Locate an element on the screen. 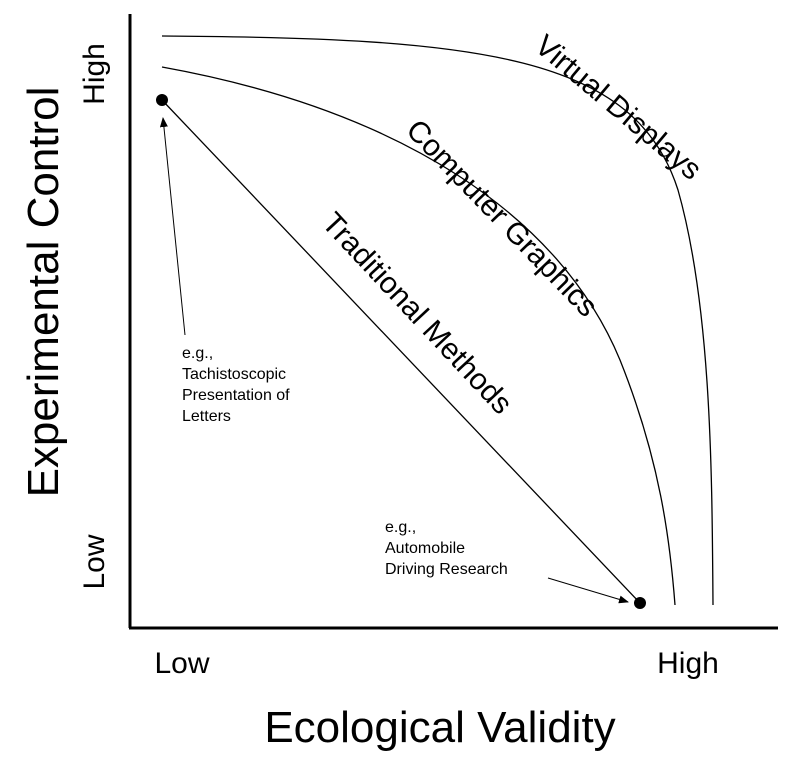  annotation-line: Presentation of is located at coordinates (236, 395).